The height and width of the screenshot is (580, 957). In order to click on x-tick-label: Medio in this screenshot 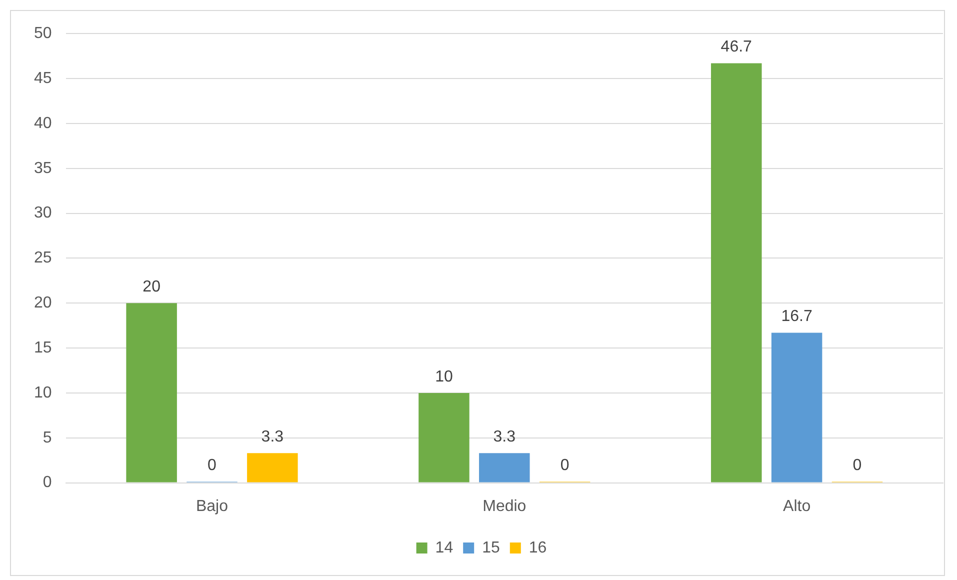, I will do `click(504, 506)`.